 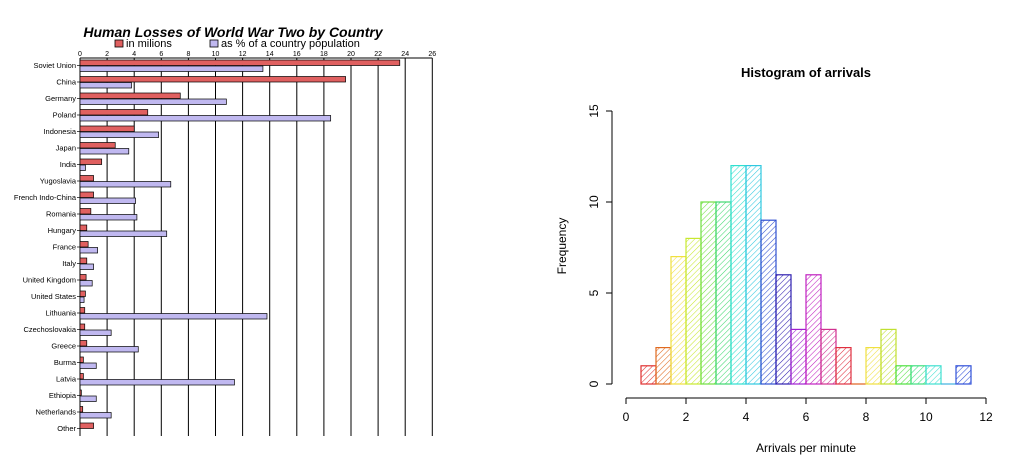 I want to click on category-label: United States, so click(x=53, y=296).